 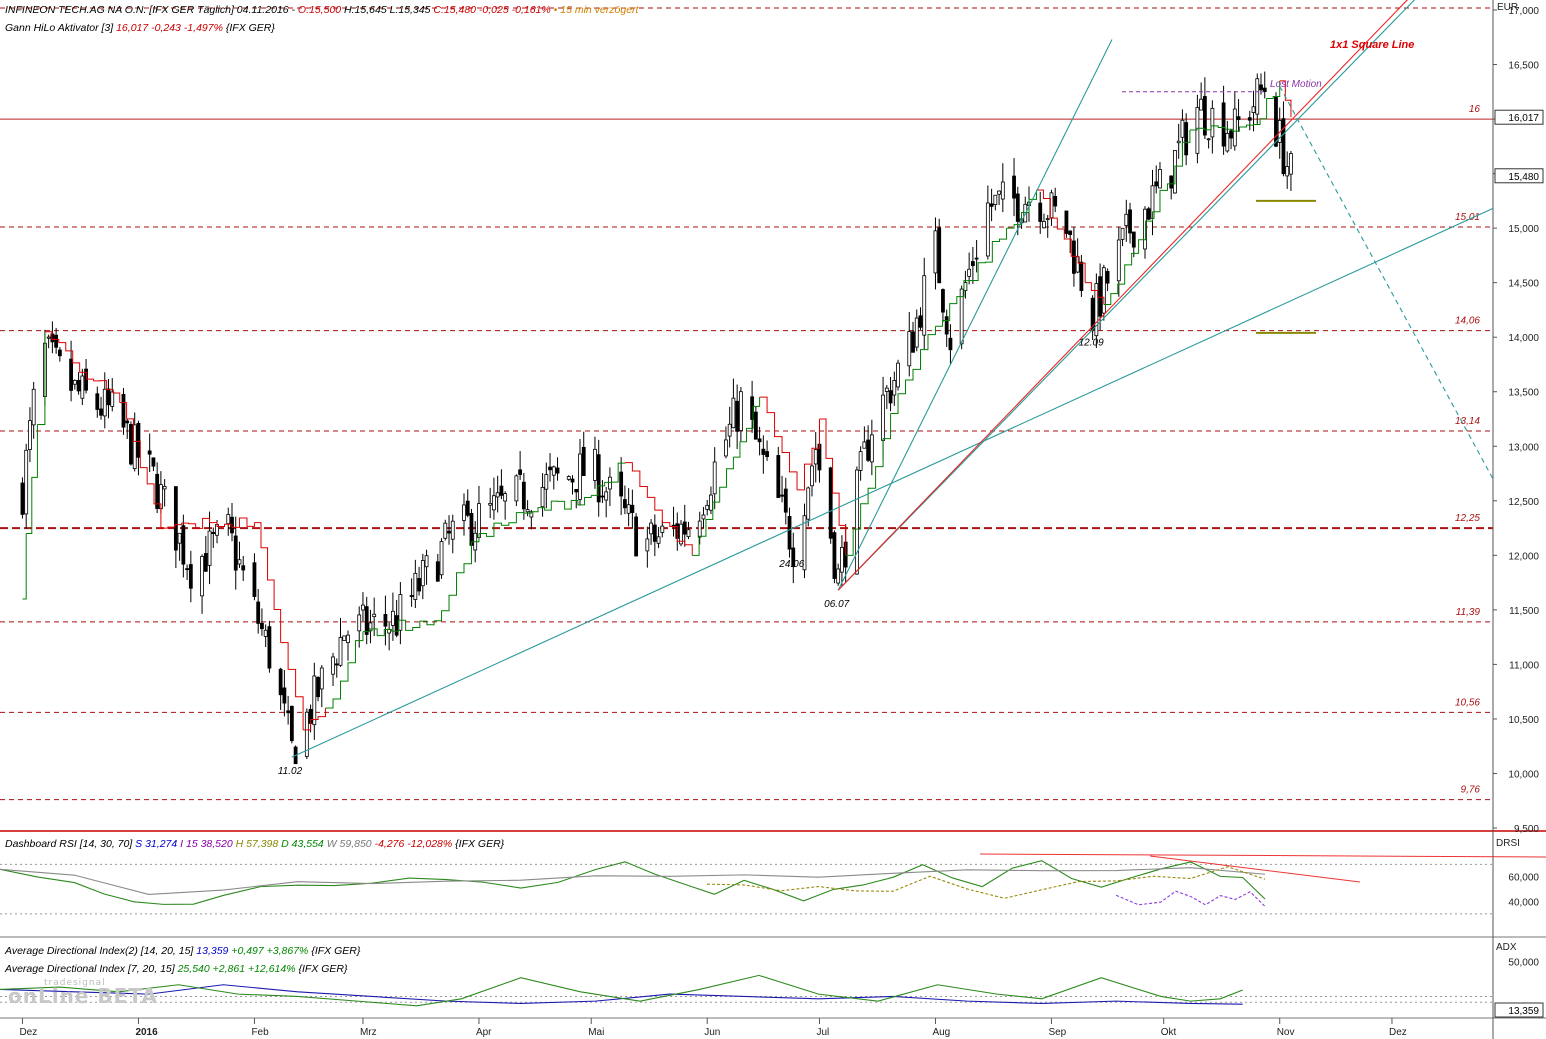 What do you see at coordinates (1523, 338) in the screenshot?
I see `y-tick-label: 14,000` at bounding box center [1523, 338].